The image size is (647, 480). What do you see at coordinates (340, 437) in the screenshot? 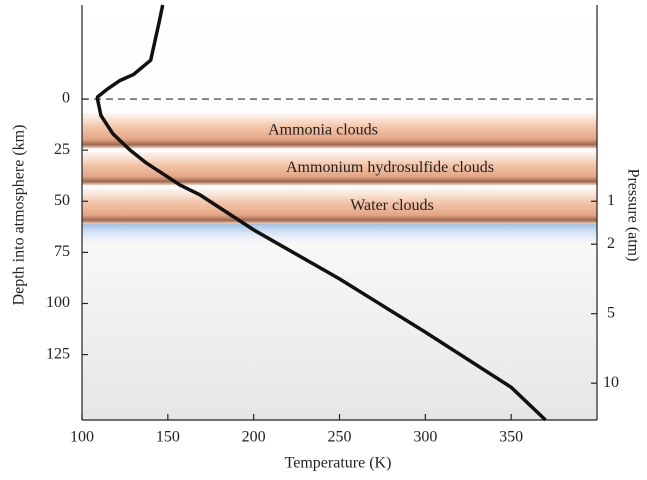
I see `x-tick-label: 250` at bounding box center [340, 437].